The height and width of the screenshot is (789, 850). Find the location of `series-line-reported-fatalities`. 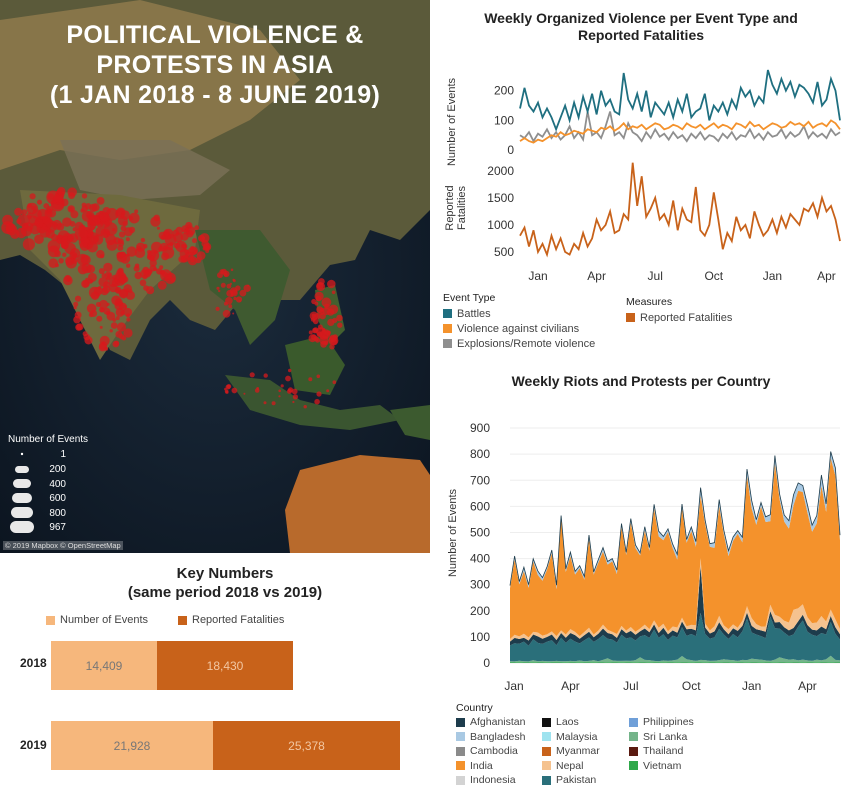

series-line-reported-fatalities is located at coordinates (680, 210).